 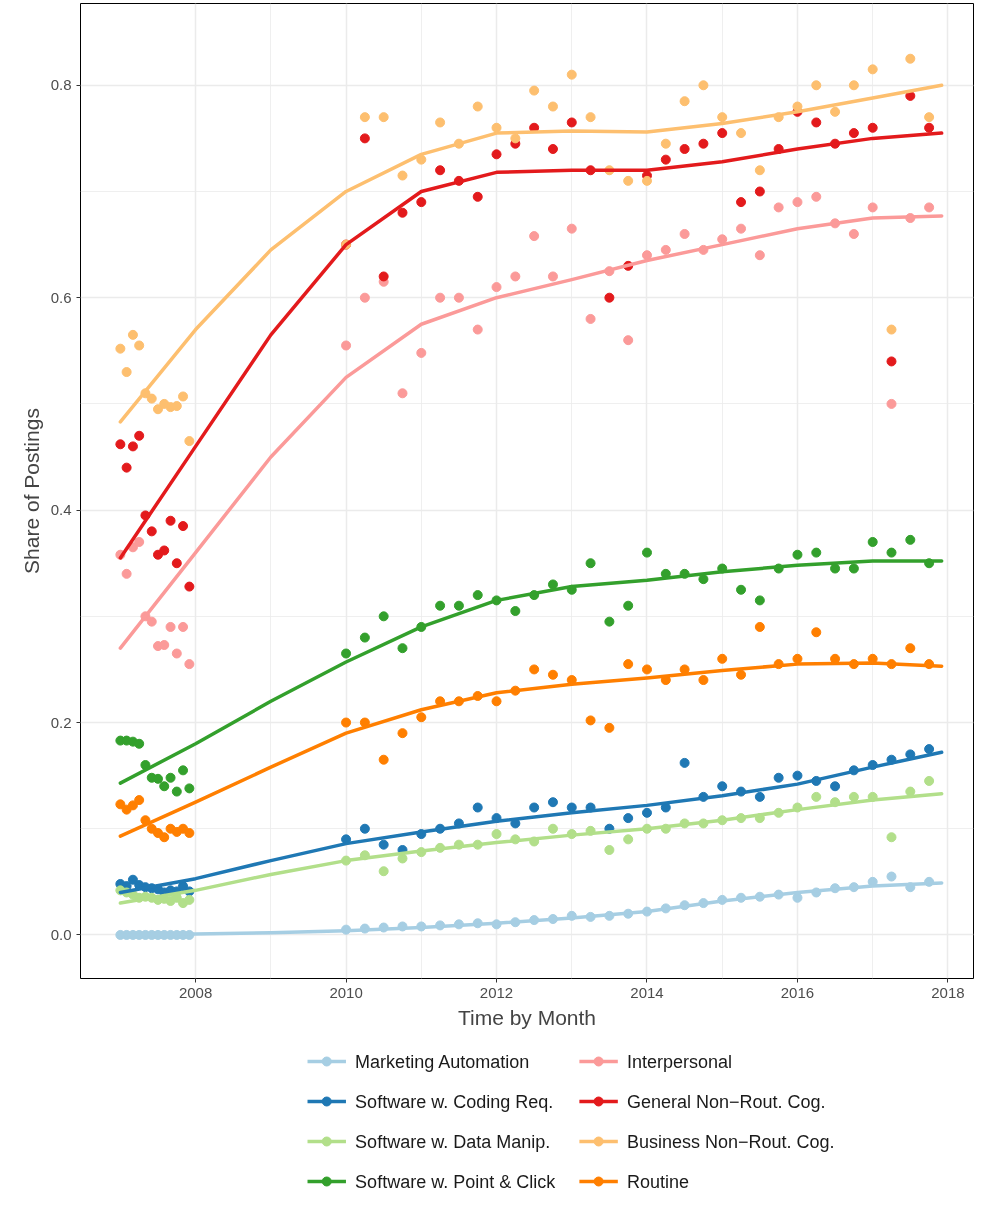 I want to click on legend-label: Software w. Coding Req., so click(x=454, y=1101).